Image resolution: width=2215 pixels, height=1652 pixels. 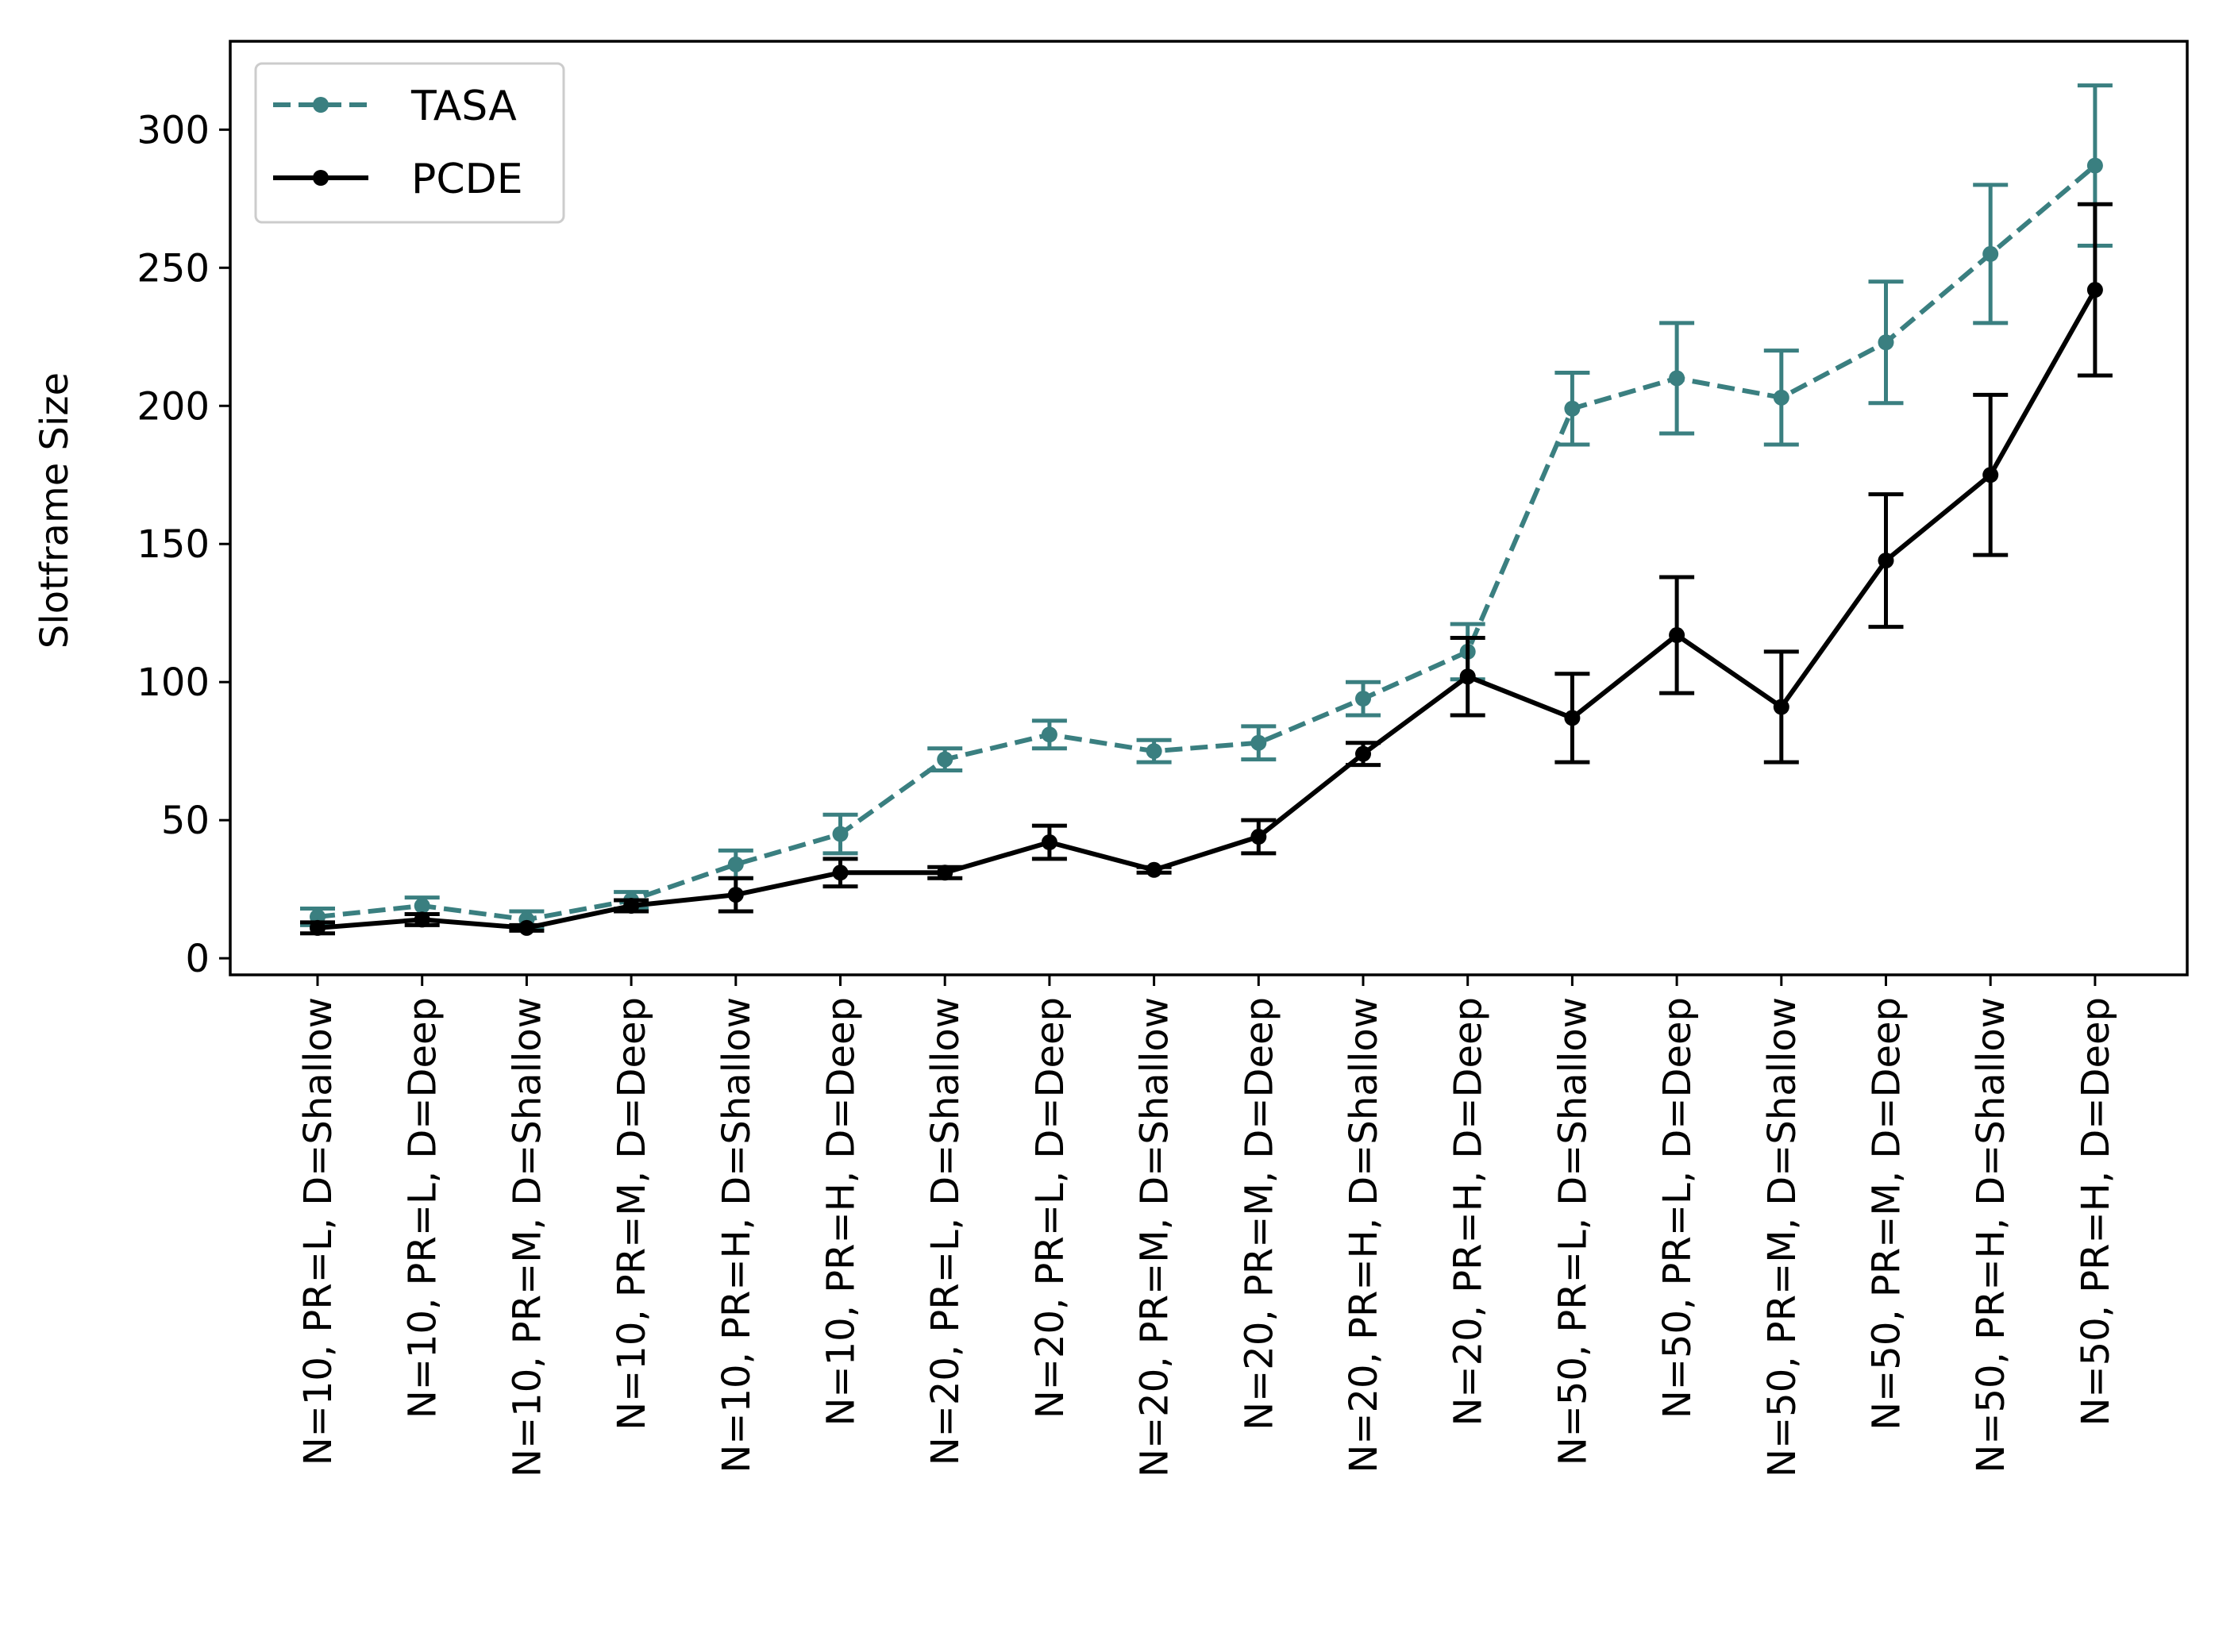 What do you see at coordinates (409, 143) in the screenshot?
I see `legend: TASA PCDE` at bounding box center [409, 143].